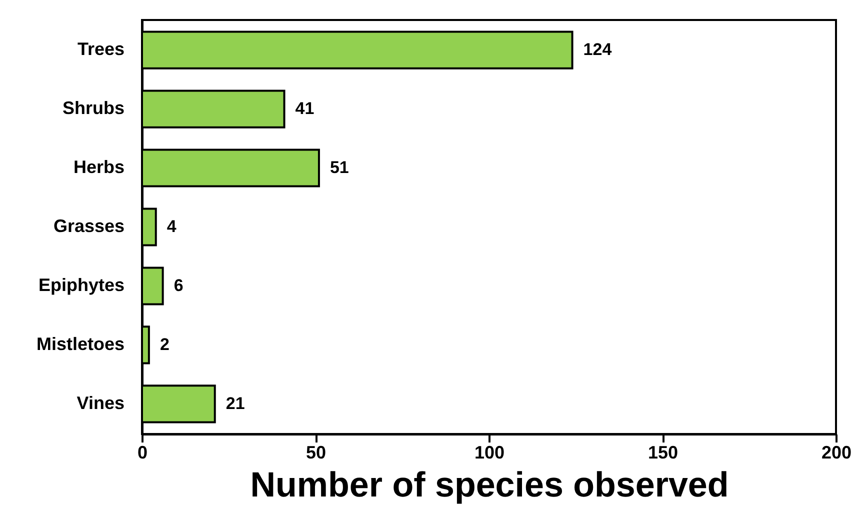  What do you see at coordinates (100, 402) in the screenshot?
I see `y-tick-label: Vines` at bounding box center [100, 402].